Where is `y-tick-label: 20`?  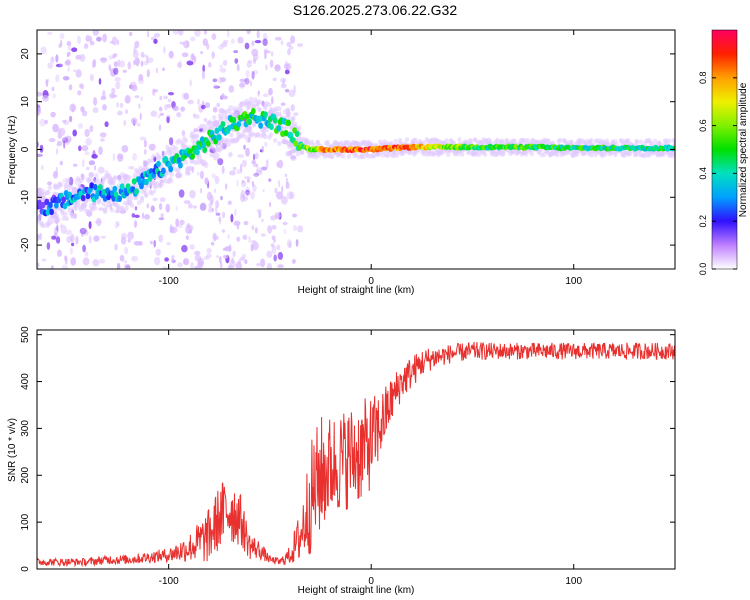 y-tick-label: 20 is located at coordinates (25, 54).